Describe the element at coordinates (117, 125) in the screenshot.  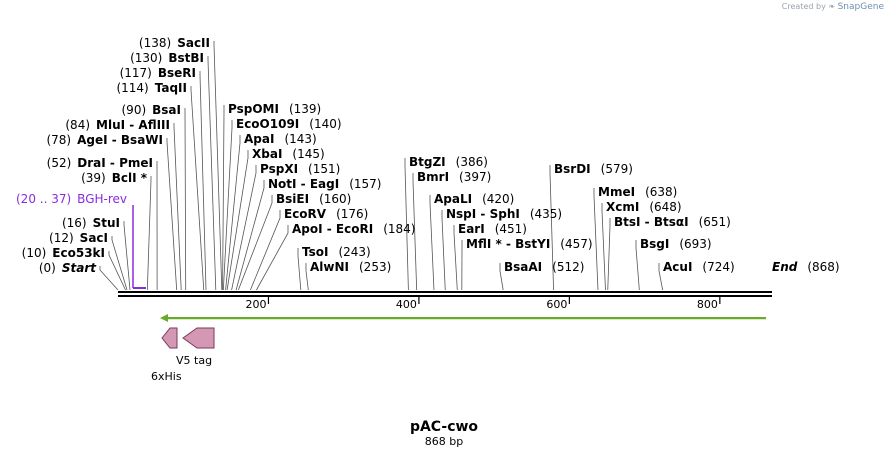
I see `site-label-mlui: (84) MluI - AflIII` at that location.